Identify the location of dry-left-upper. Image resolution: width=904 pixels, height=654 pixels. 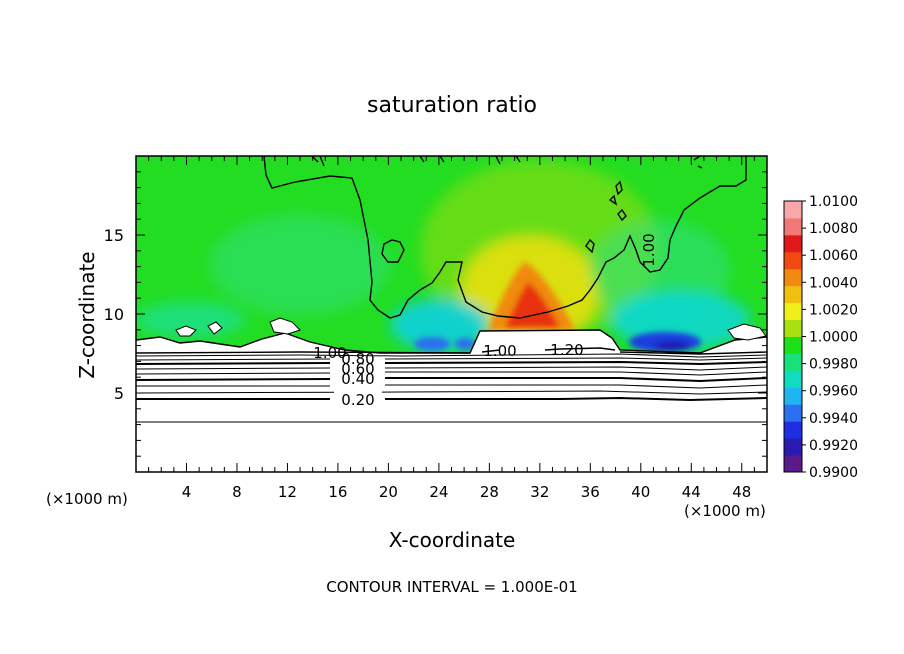
(300, 265).